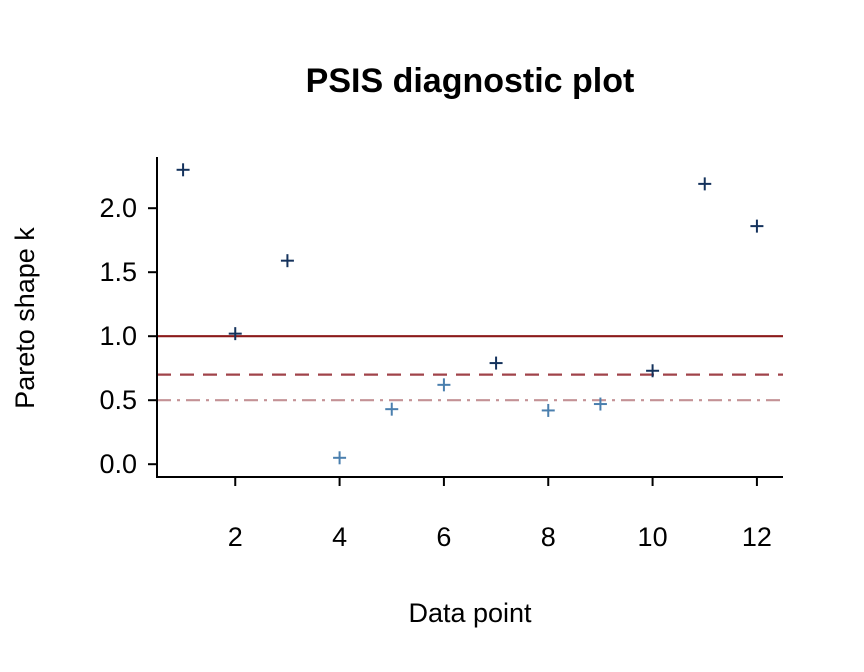 The width and height of the screenshot is (864, 672). I want to click on x-axis-label: Data point, so click(470, 613).